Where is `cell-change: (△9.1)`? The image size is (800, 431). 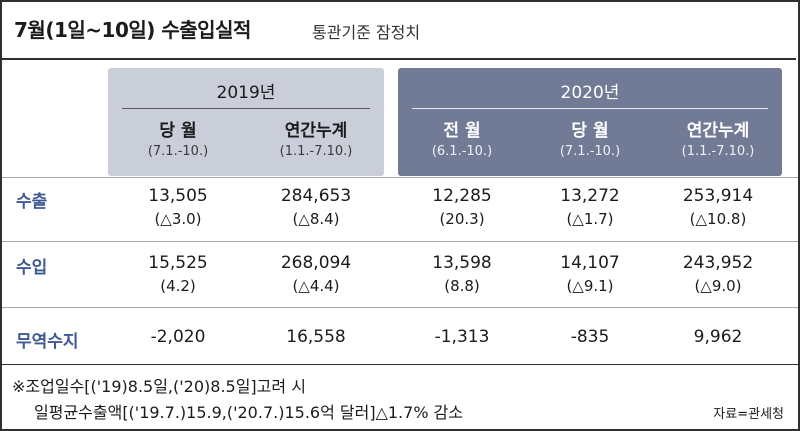
cell-change: (△9.1) is located at coordinates (590, 286).